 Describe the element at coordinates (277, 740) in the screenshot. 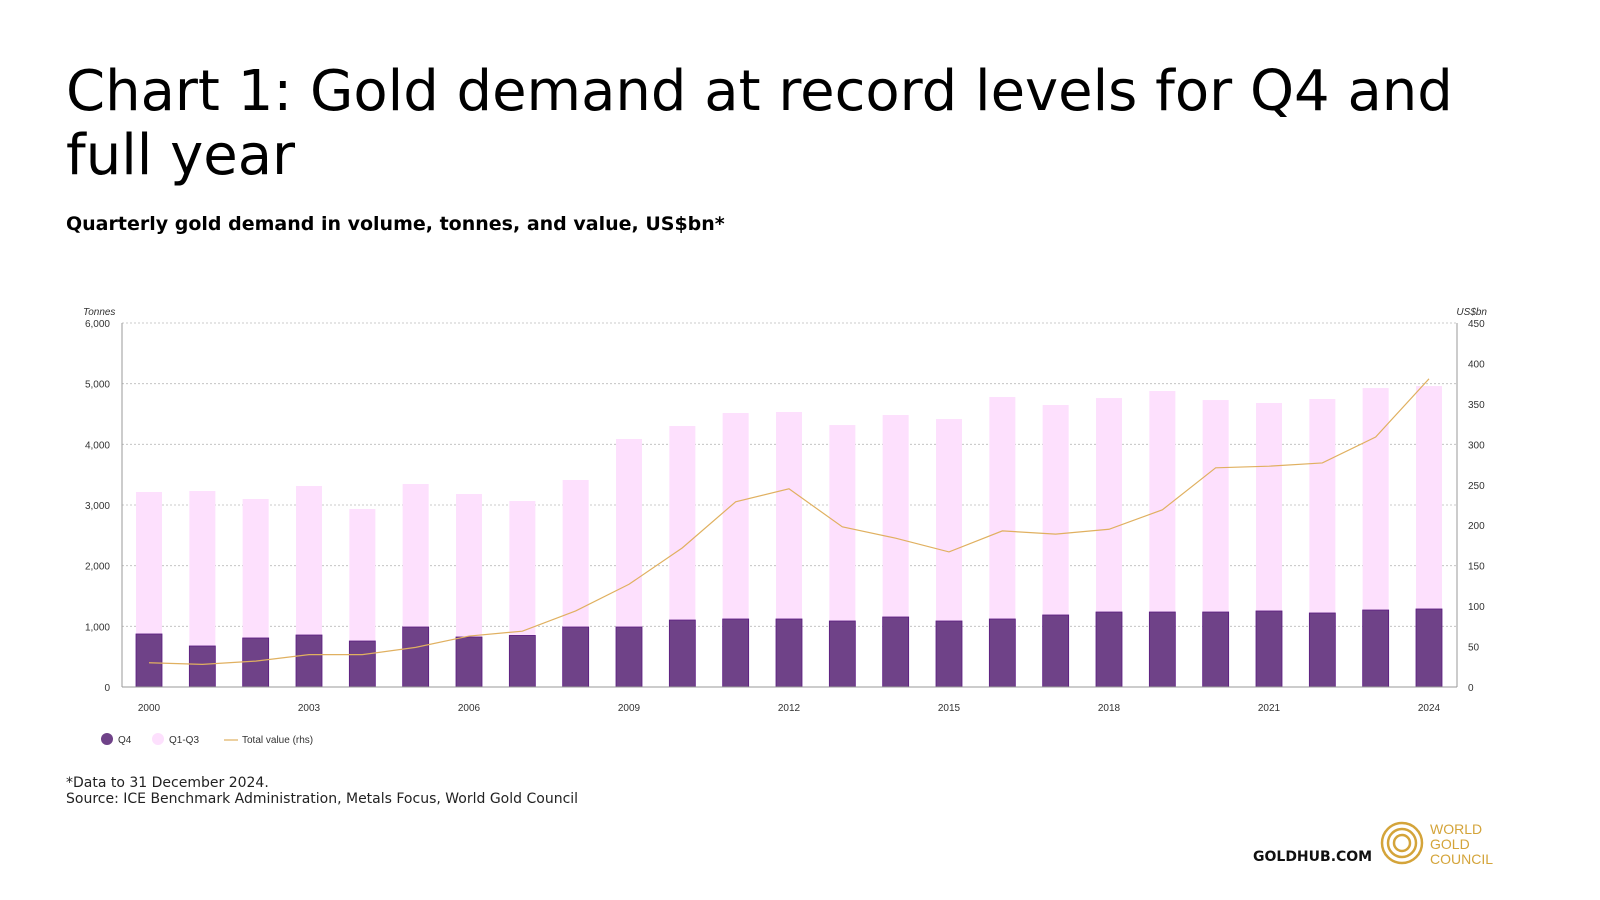

I see `legend-total-value-label: Total value (rhs)` at that location.